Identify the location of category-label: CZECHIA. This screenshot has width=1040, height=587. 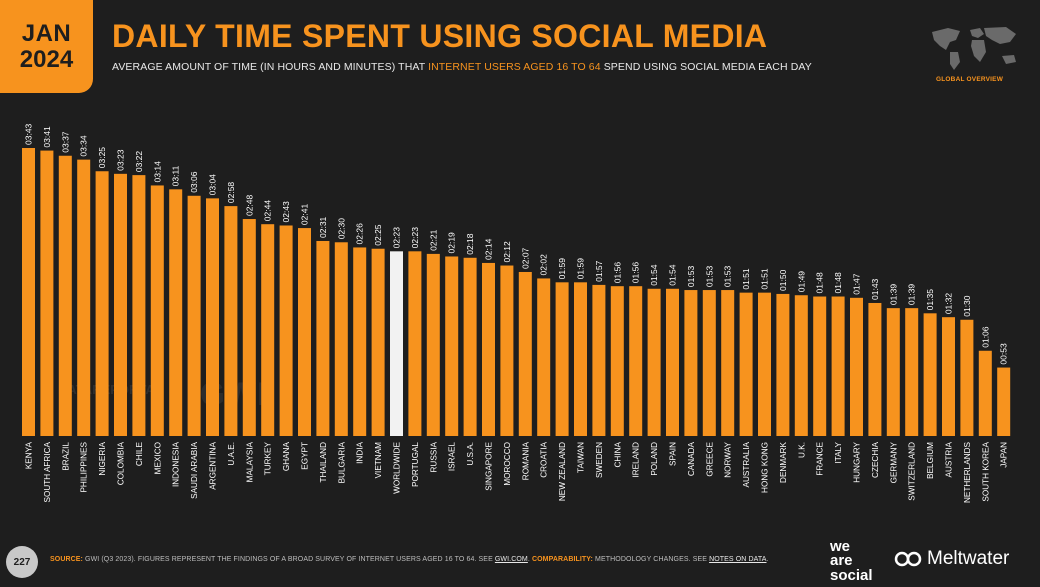
(875, 459).